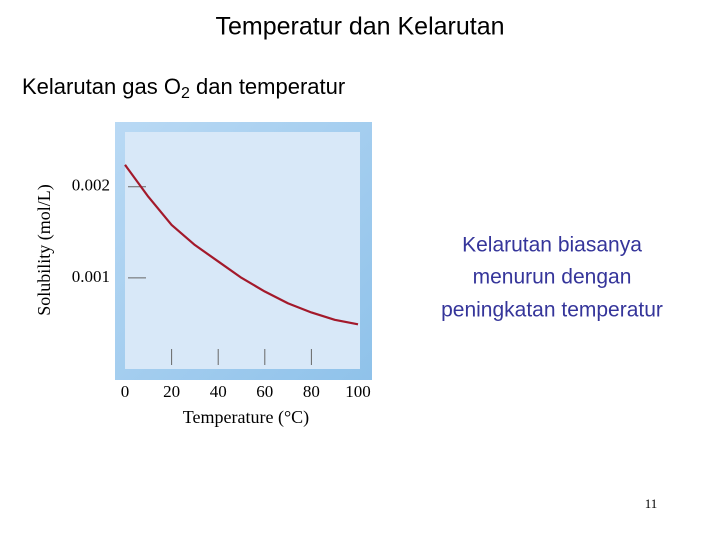  What do you see at coordinates (44, 250) in the screenshot?
I see `y-axis-label: Solubility (mol/L)` at bounding box center [44, 250].